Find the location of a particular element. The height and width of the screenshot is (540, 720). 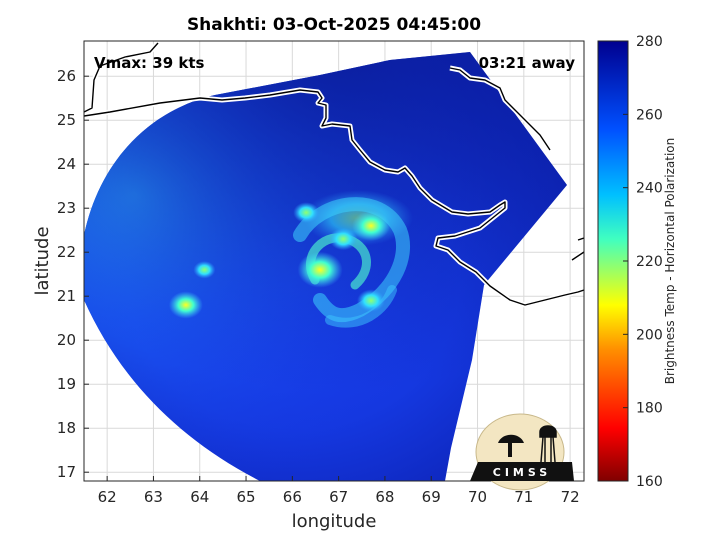

y-tick-label: 20 is located at coordinates (66, 340).